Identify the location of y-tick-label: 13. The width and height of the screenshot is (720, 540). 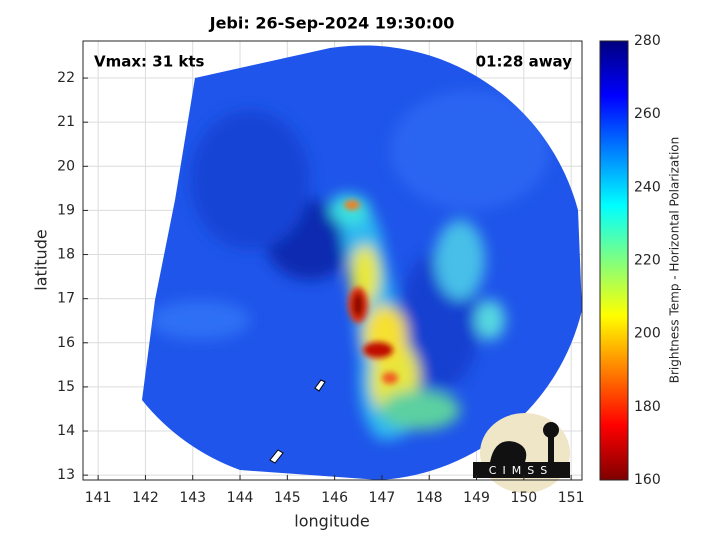
(66, 475).